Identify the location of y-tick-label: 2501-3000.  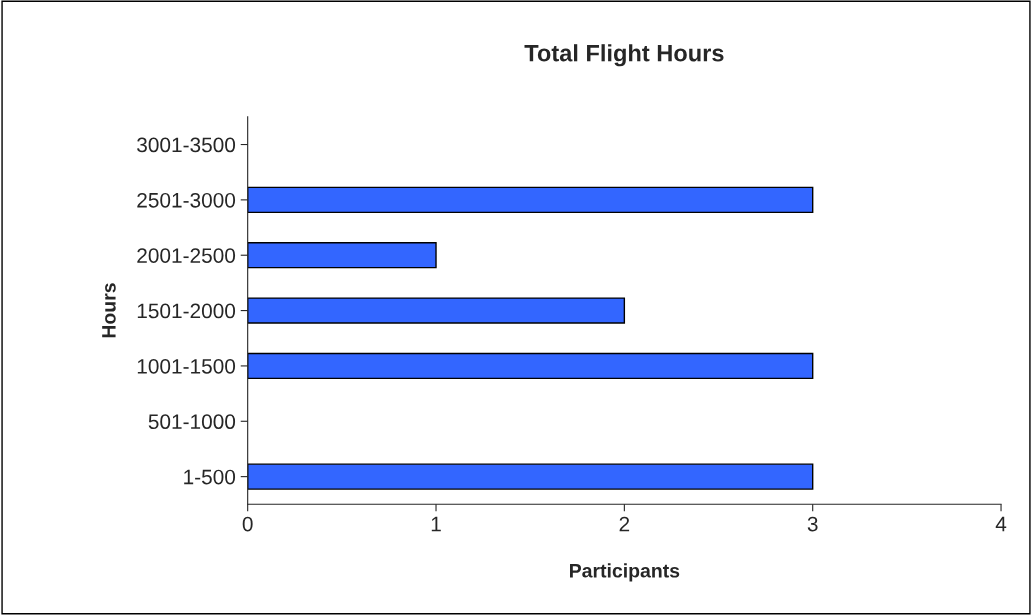
(186, 200).